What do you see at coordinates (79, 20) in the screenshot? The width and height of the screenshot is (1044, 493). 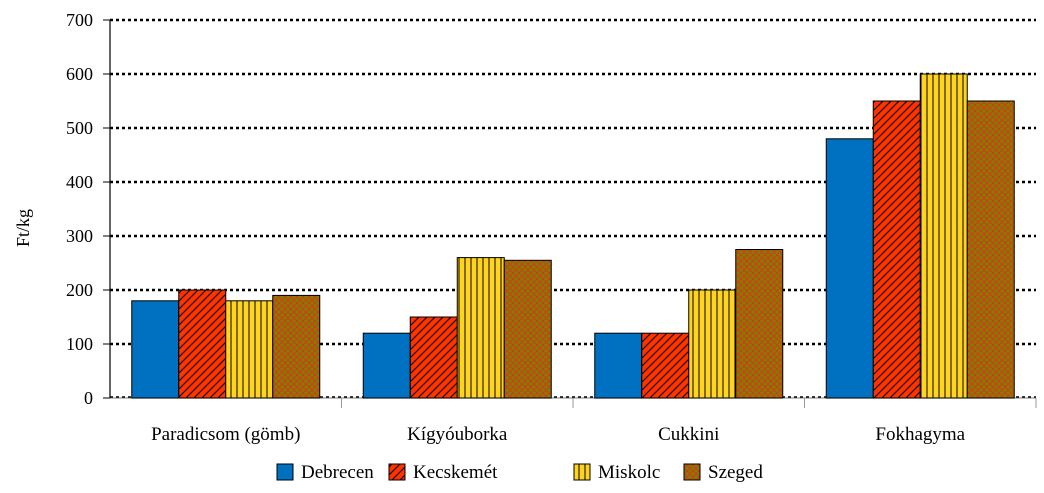 I see `y-tick-label: 700` at bounding box center [79, 20].